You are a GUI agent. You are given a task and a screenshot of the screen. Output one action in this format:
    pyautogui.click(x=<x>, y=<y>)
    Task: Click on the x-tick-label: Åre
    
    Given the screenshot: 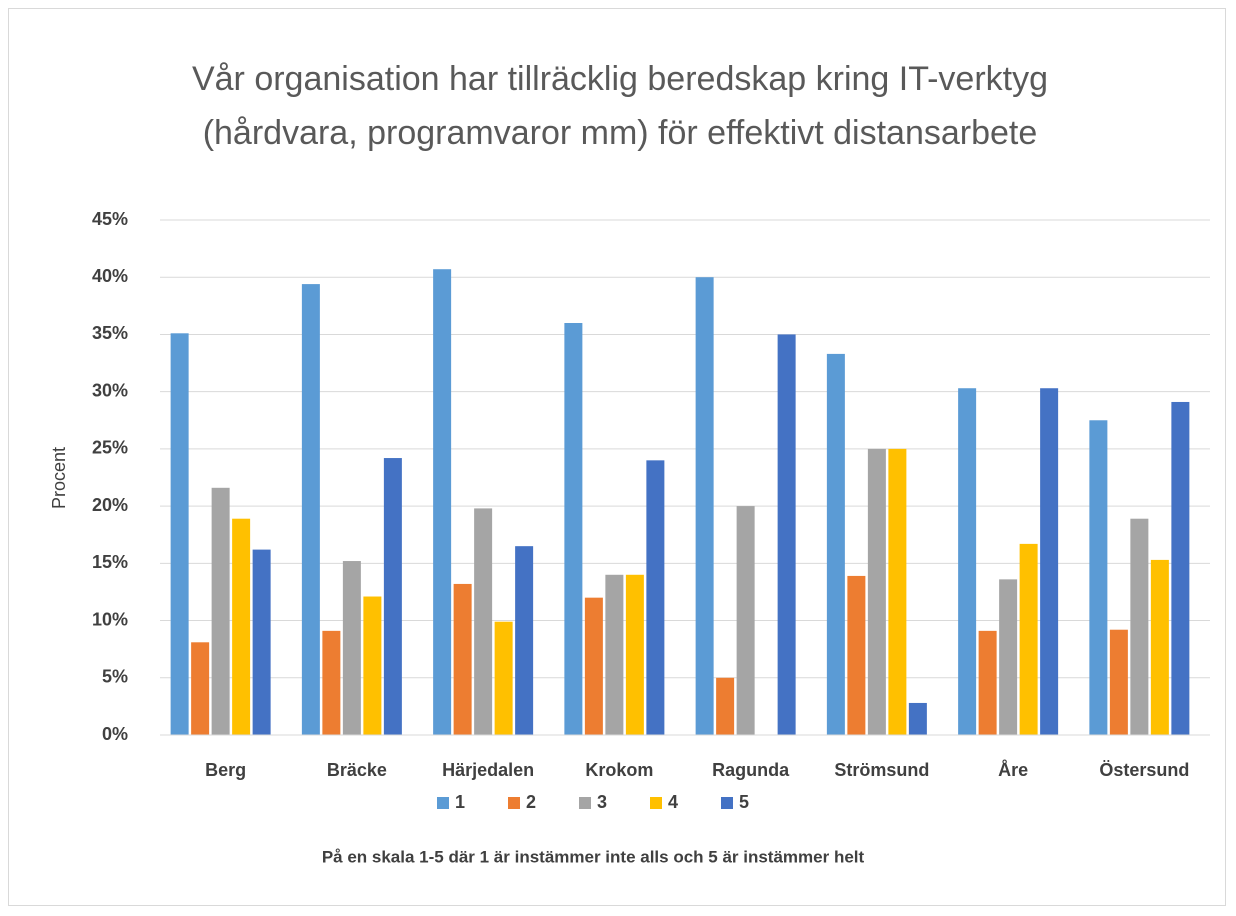 What is the action you would take?
    pyautogui.click(x=1013, y=770)
    